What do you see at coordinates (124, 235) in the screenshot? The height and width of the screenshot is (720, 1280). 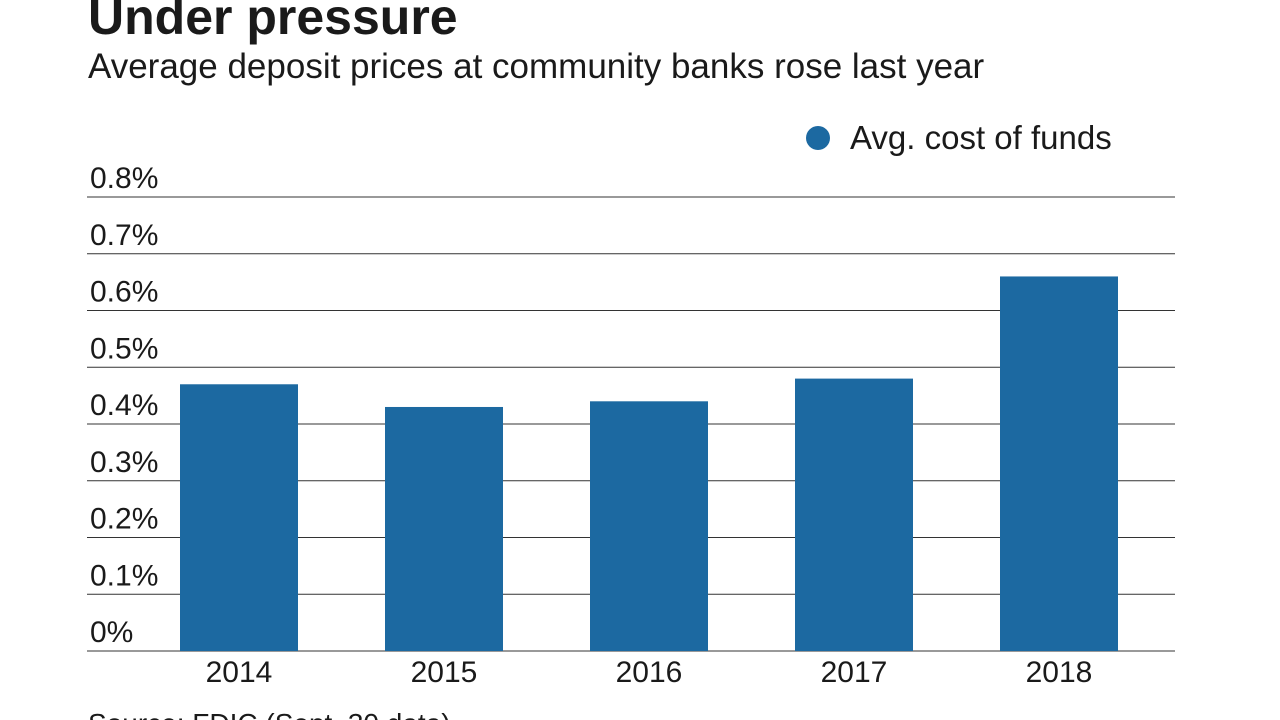 I see `y-tick-label: 0.7%` at bounding box center [124, 235].